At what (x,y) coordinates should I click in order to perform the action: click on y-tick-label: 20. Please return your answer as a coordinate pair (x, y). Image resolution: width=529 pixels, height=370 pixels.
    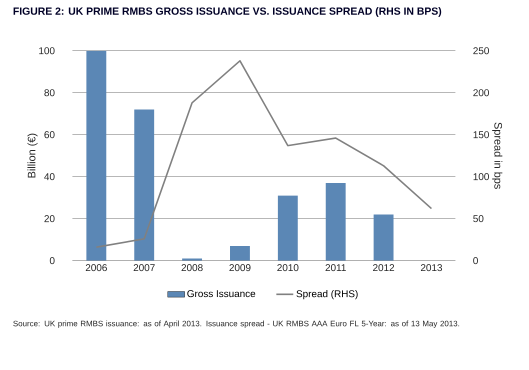
    Looking at the image, I should click on (49, 218).